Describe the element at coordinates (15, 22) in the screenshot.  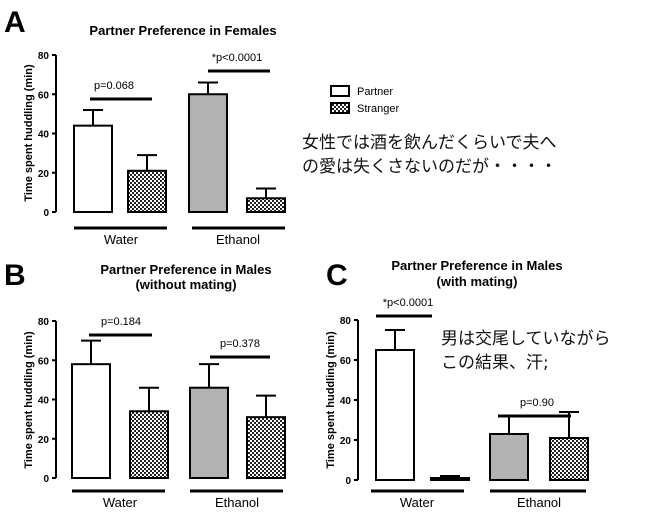
I see `panel-letter-a: A` at that location.